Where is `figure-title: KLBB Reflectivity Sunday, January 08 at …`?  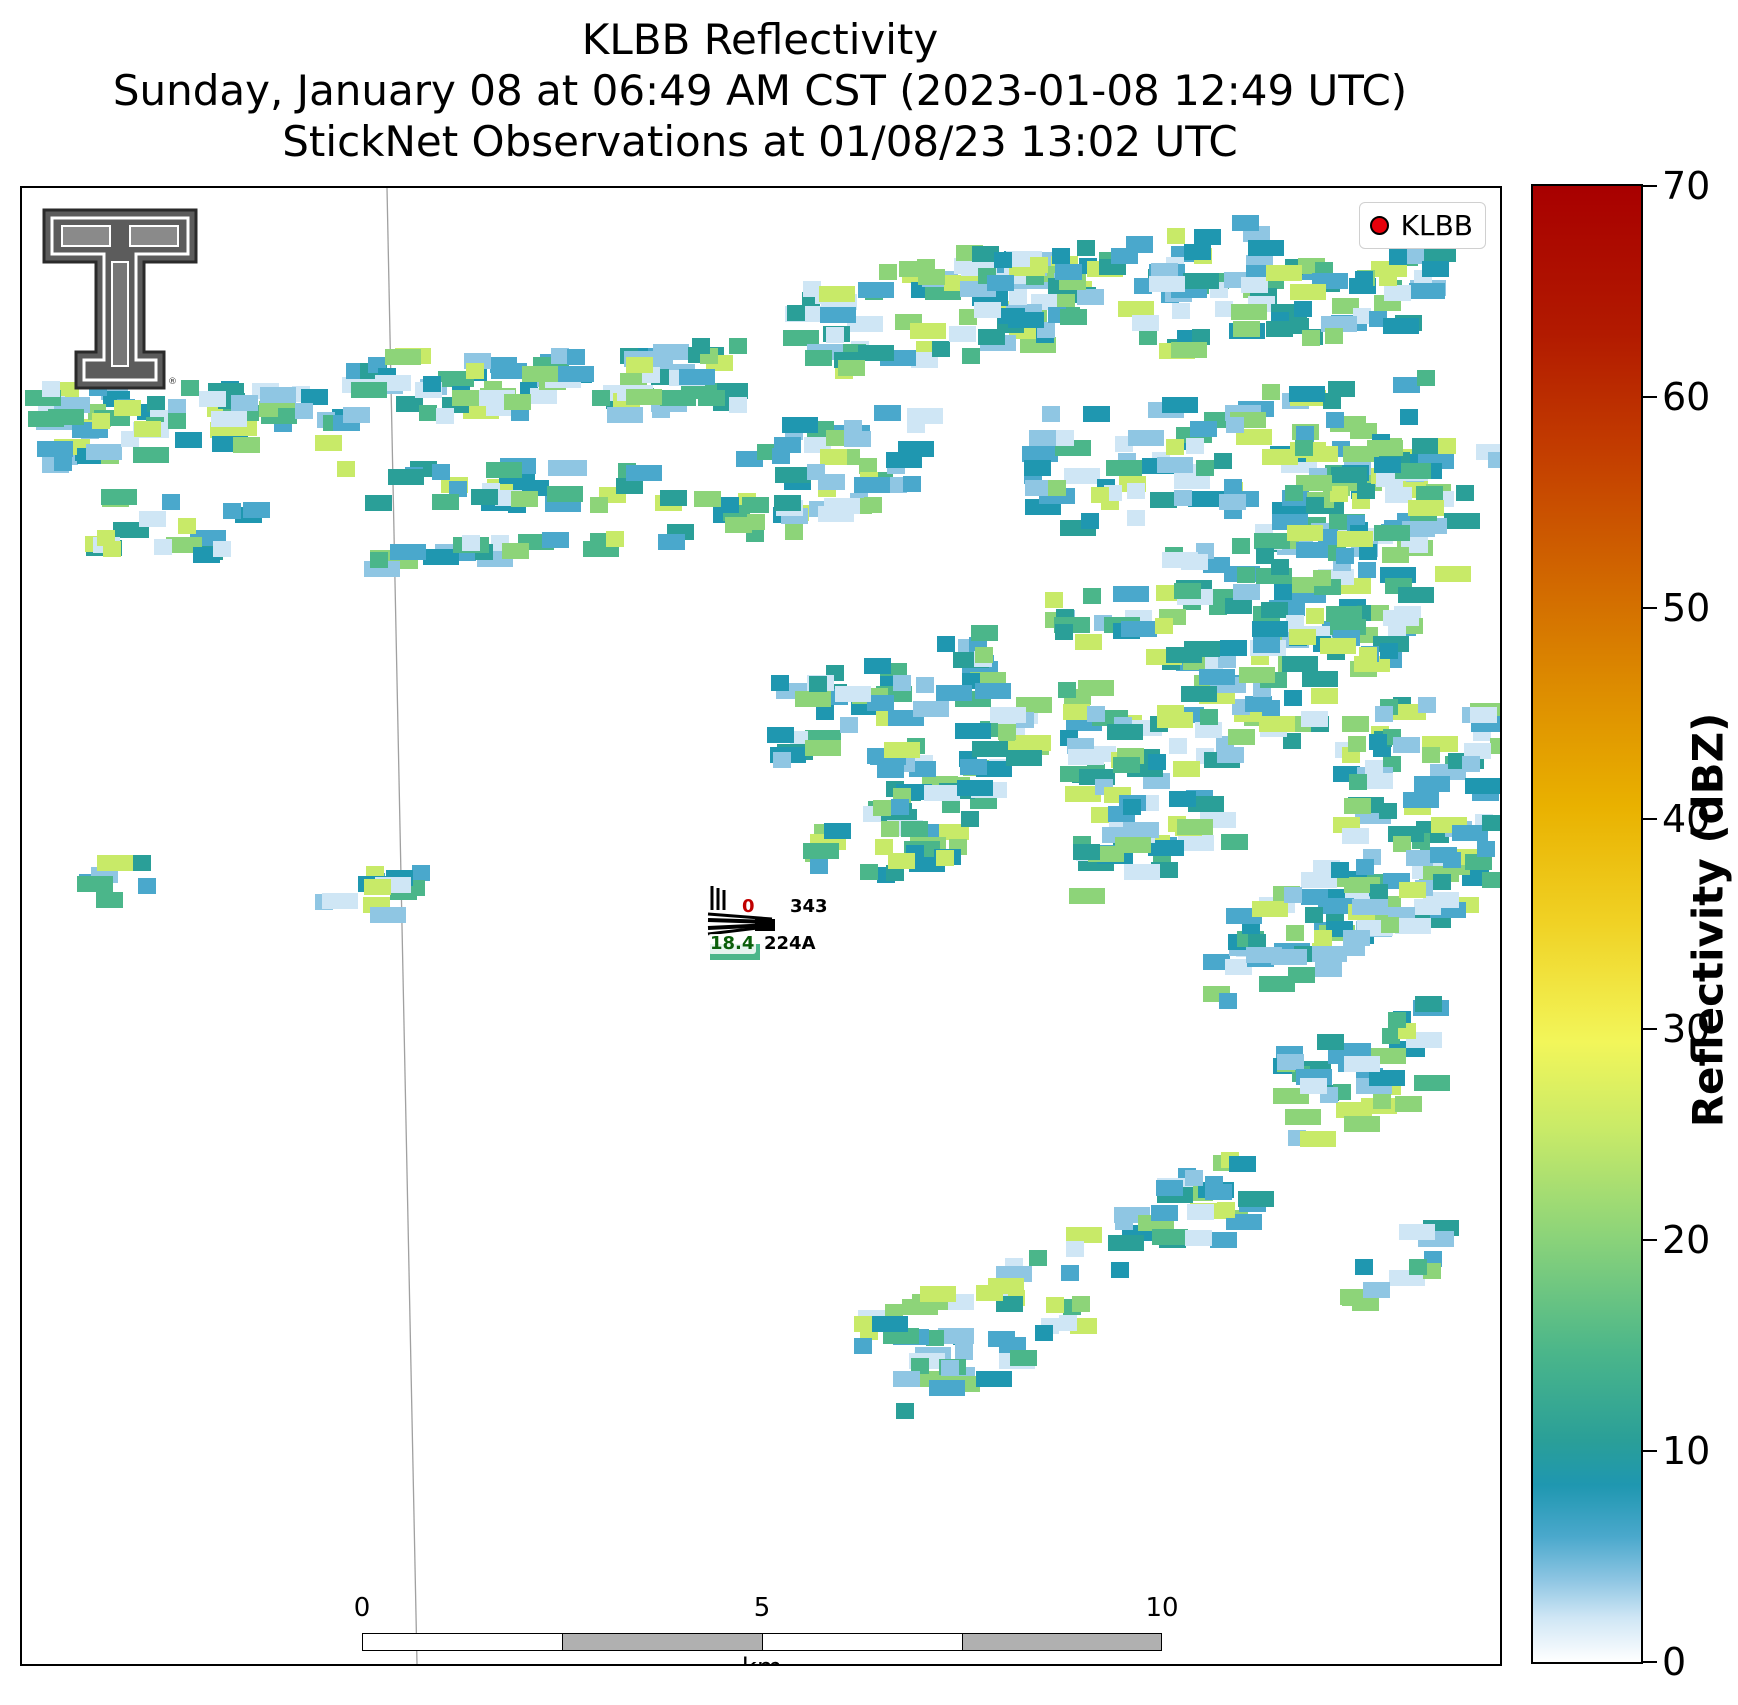
figure-title: KLBB Reflectivity Sunday, January 08 at … is located at coordinates (760, 90).